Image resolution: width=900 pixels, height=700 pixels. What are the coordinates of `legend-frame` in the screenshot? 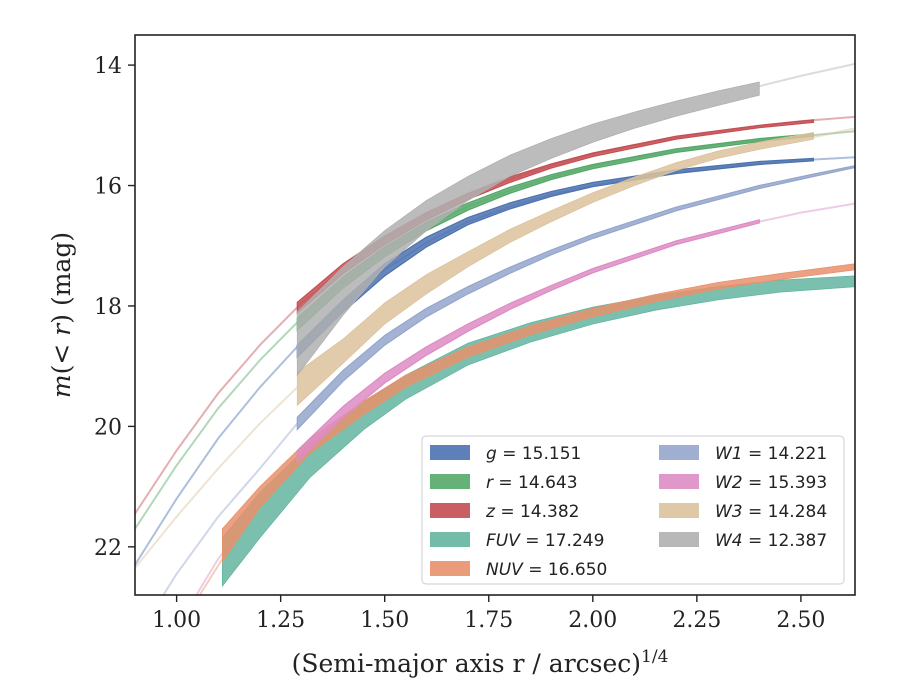 It's located at (633, 510).